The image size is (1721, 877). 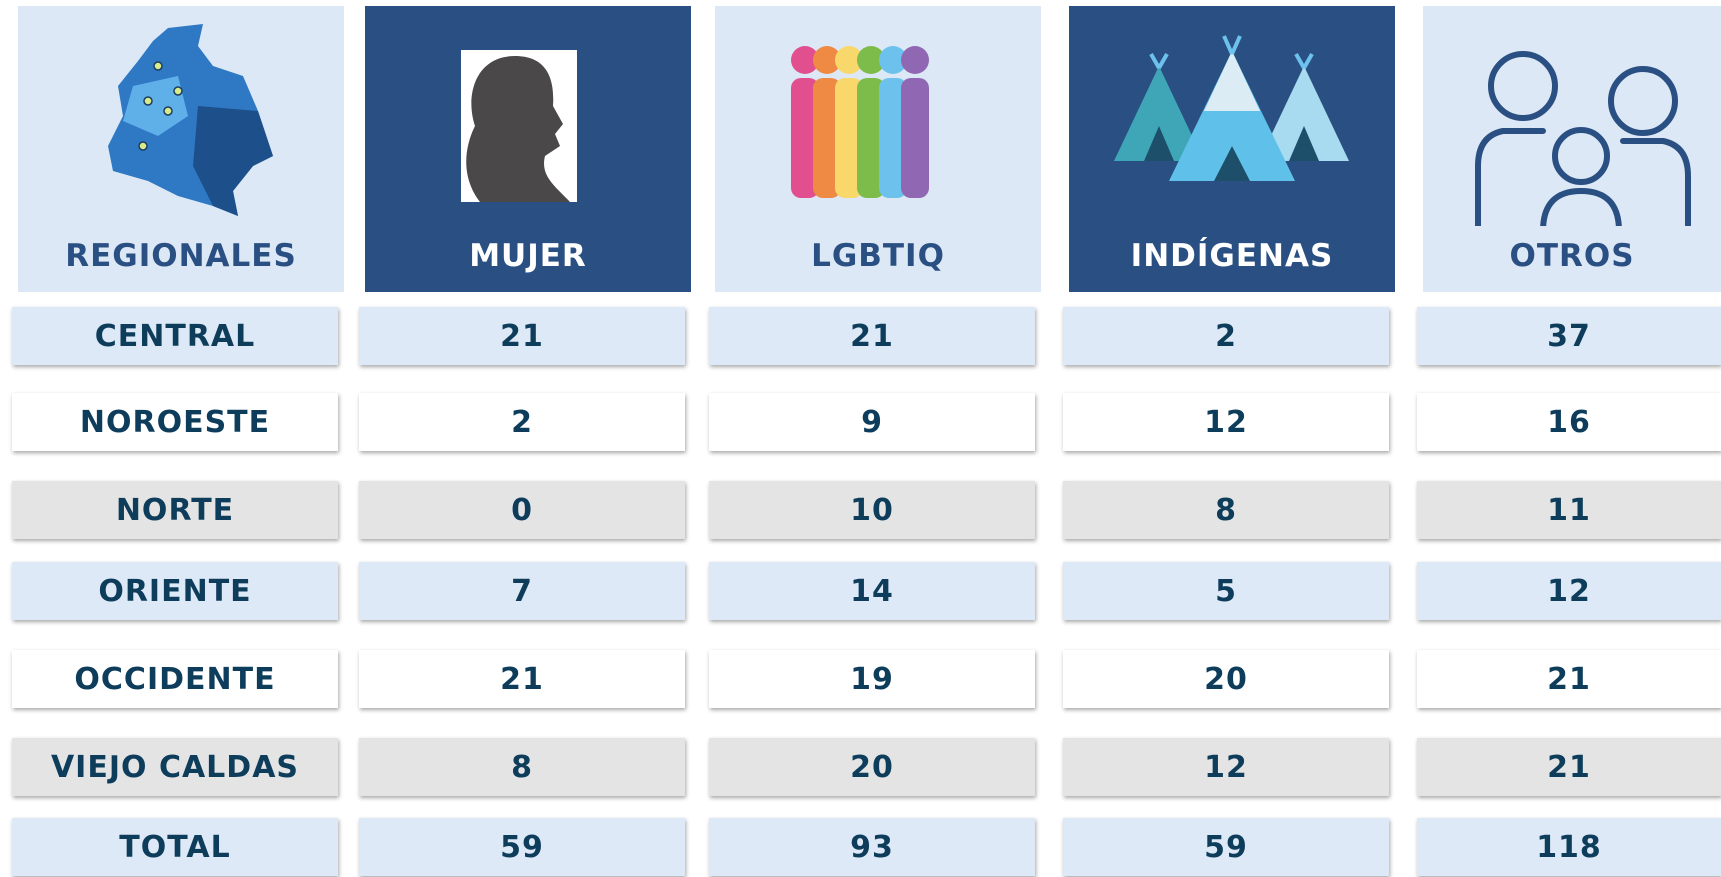 I want to click on woman-icon, so click(x=519, y=126).